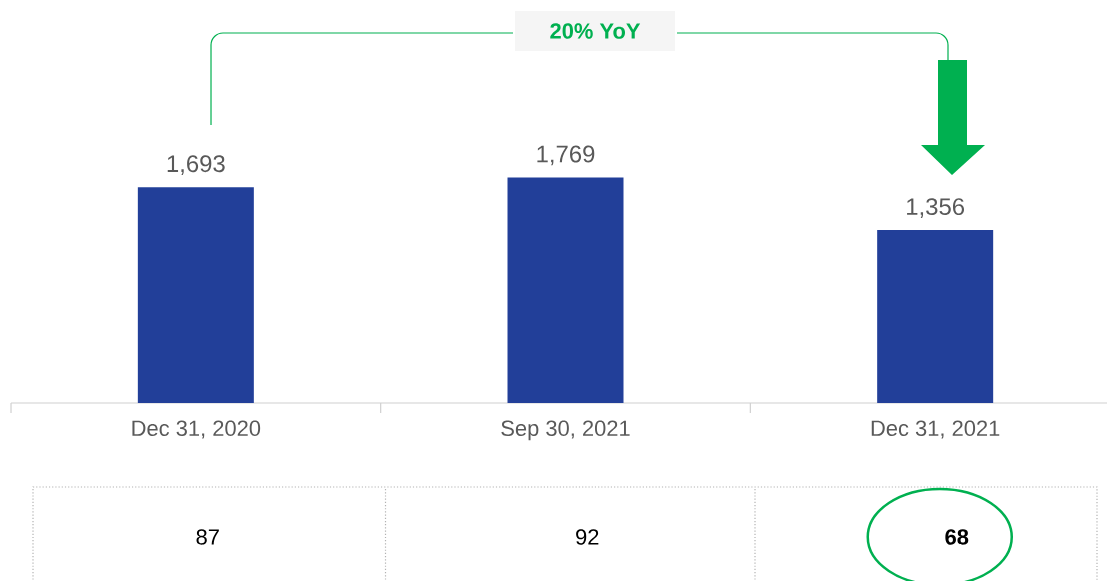 The height and width of the screenshot is (581, 1107). What do you see at coordinates (196, 429) in the screenshot?
I see `x-tick-label: Dec 31, 2020` at bounding box center [196, 429].